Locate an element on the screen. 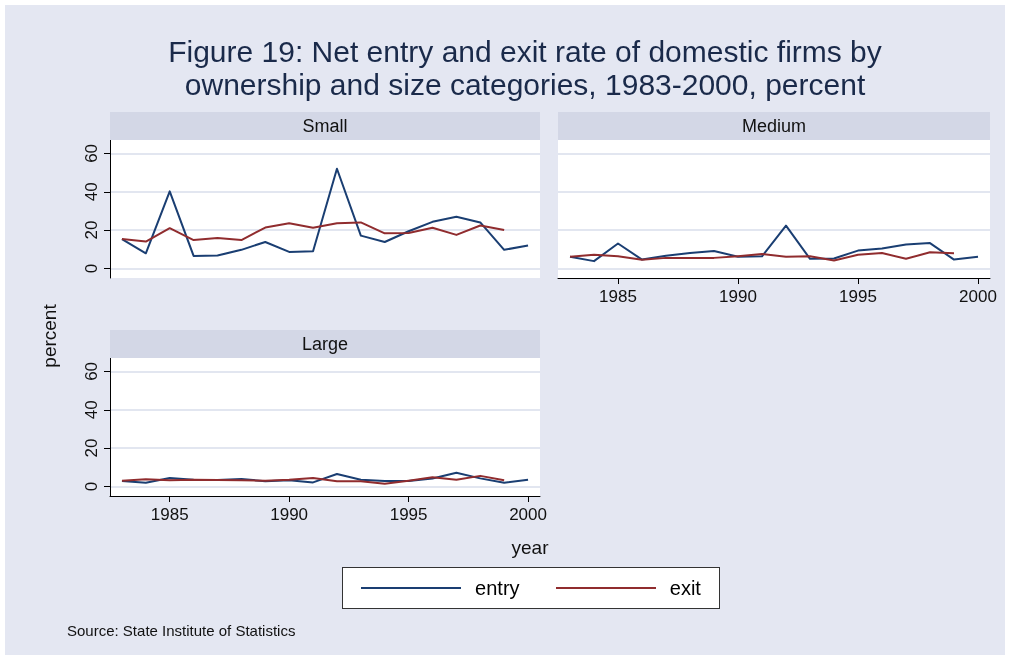 The width and height of the screenshot is (1011, 661). source-note: Source: State Institute of Statistics is located at coordinates (181, 630).